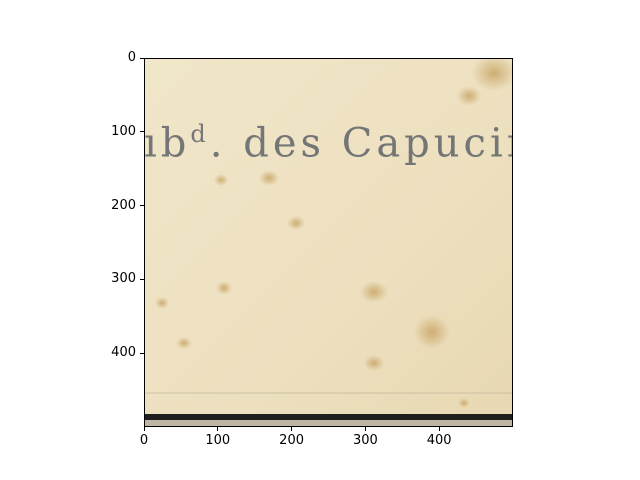 Image resolution: width=640 pixels, height=480 pixels. Describe the element at coordinates (328, 417) in the screenshot. I see `bottom-band` at that location.